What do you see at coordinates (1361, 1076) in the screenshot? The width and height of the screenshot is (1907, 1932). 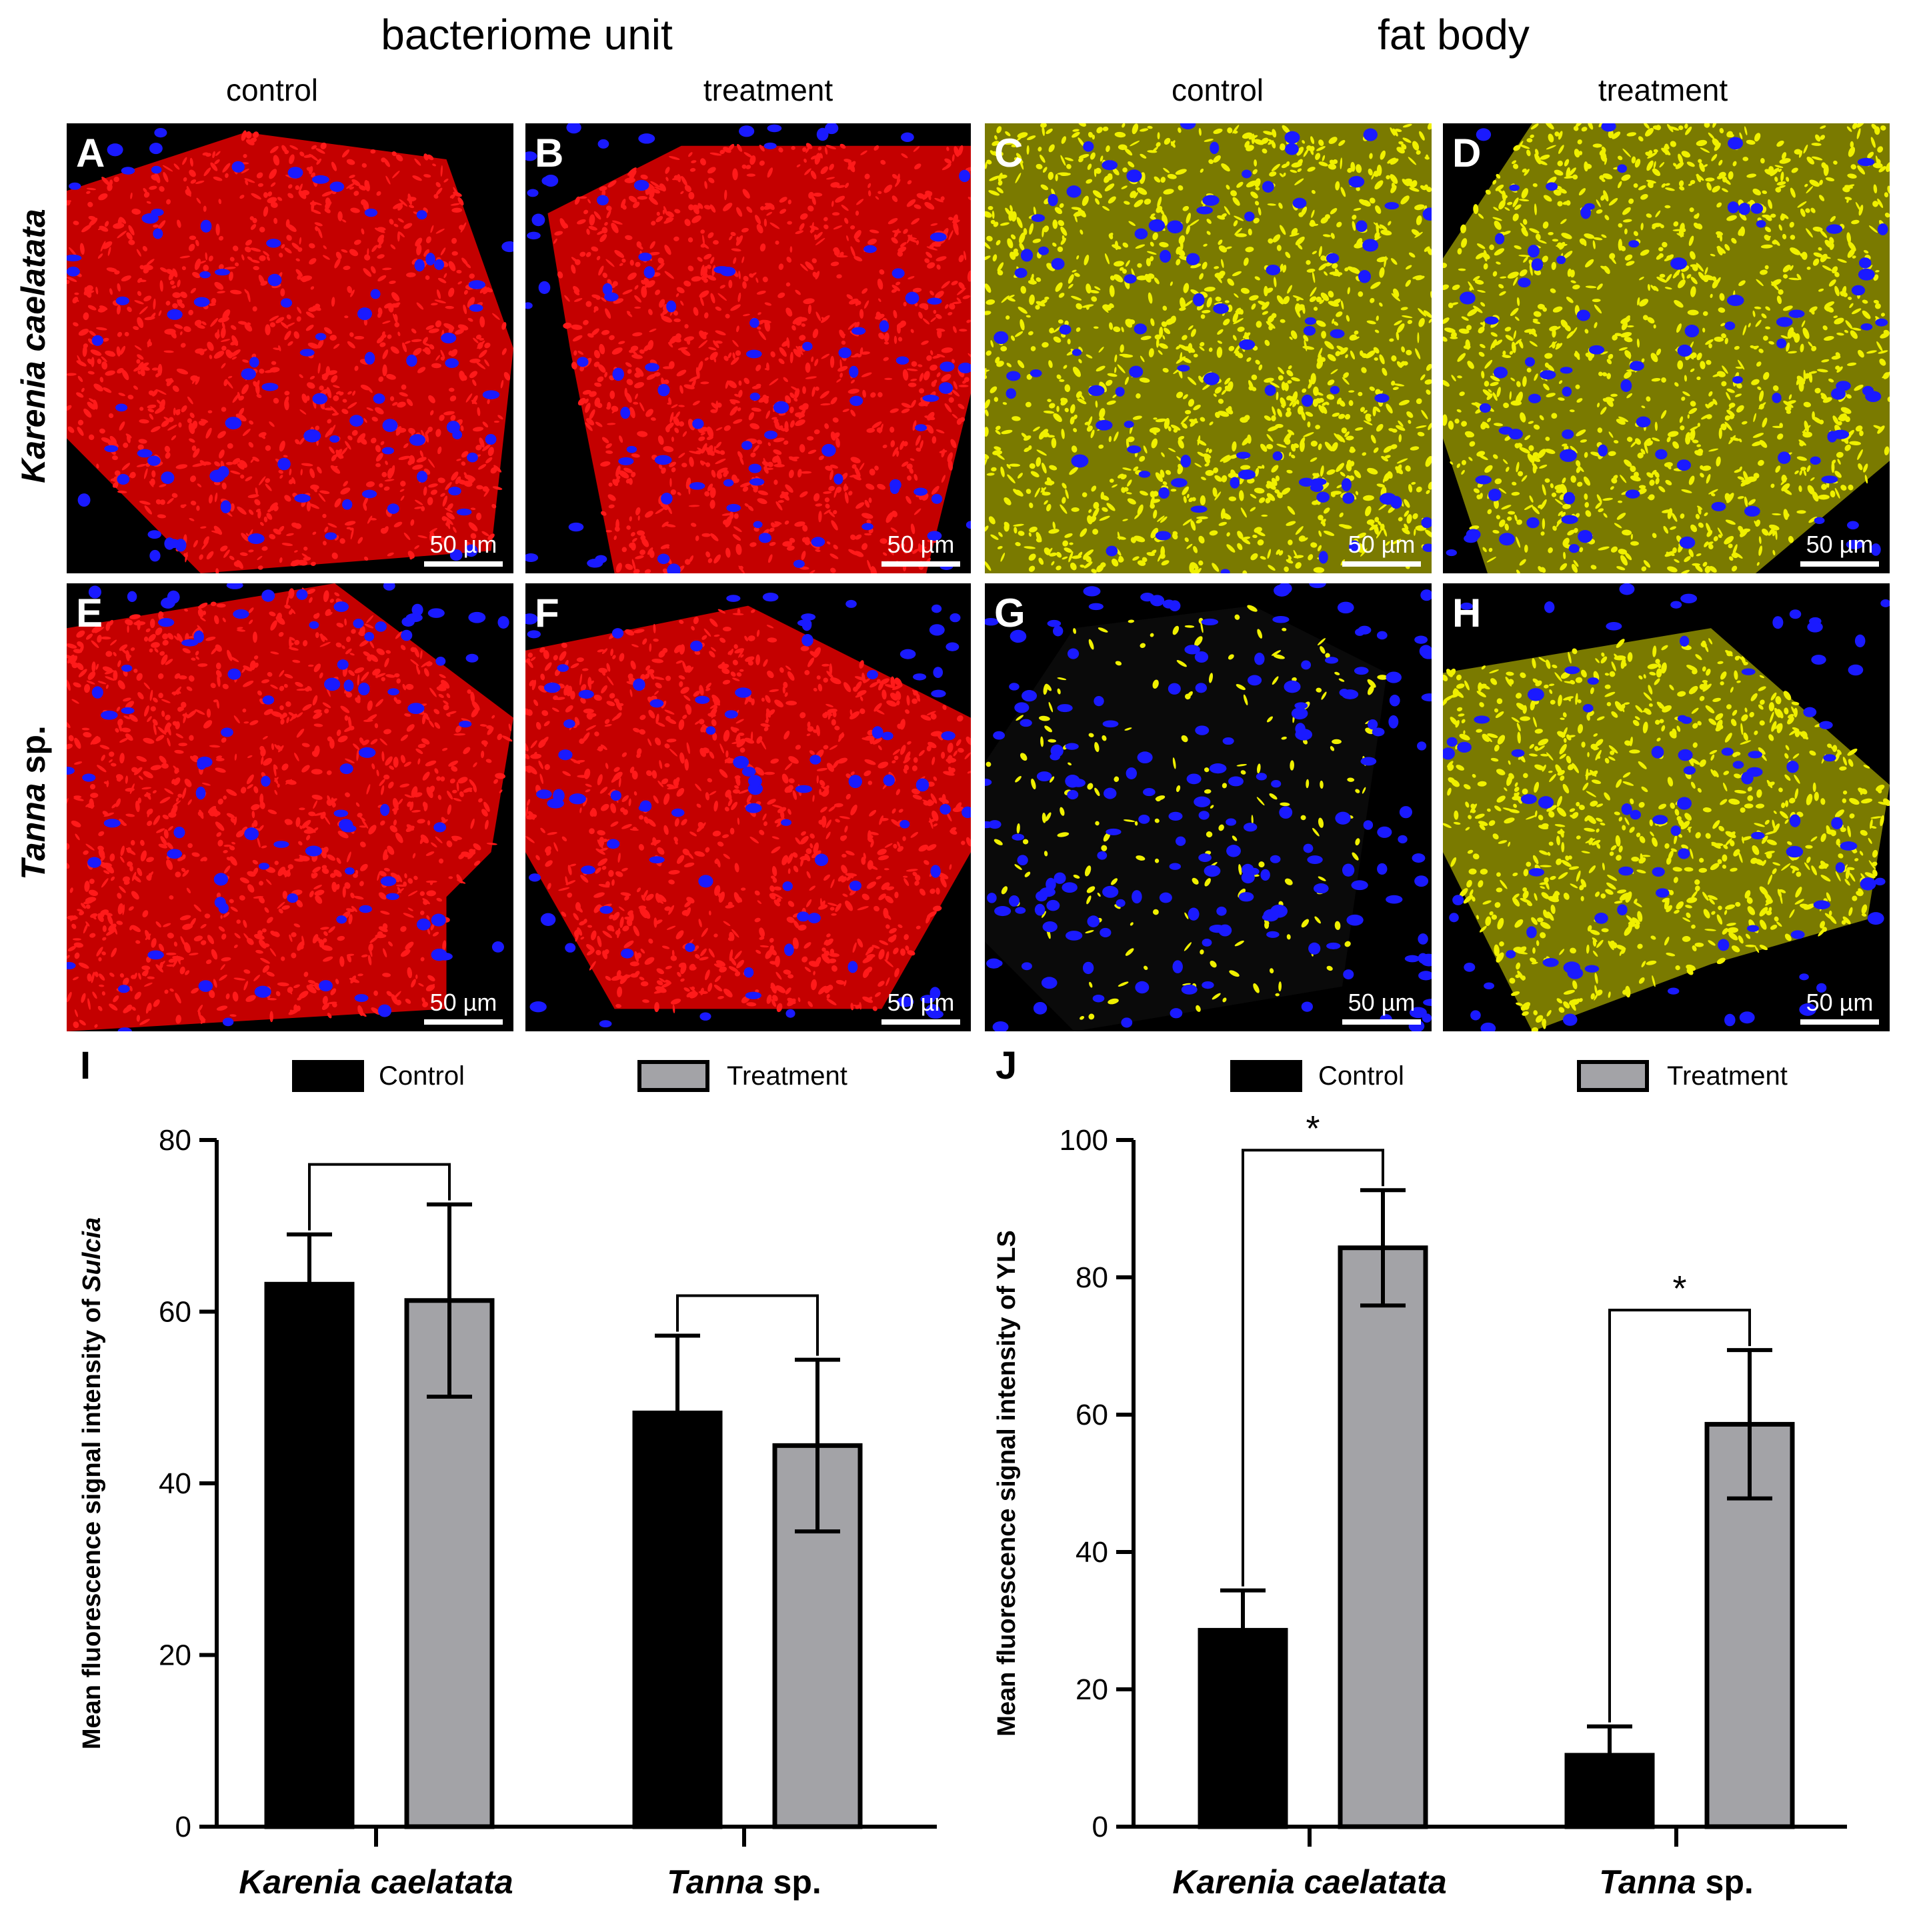 I see `legend-label-control-j: Control` at bounding box center [1361, 1076].